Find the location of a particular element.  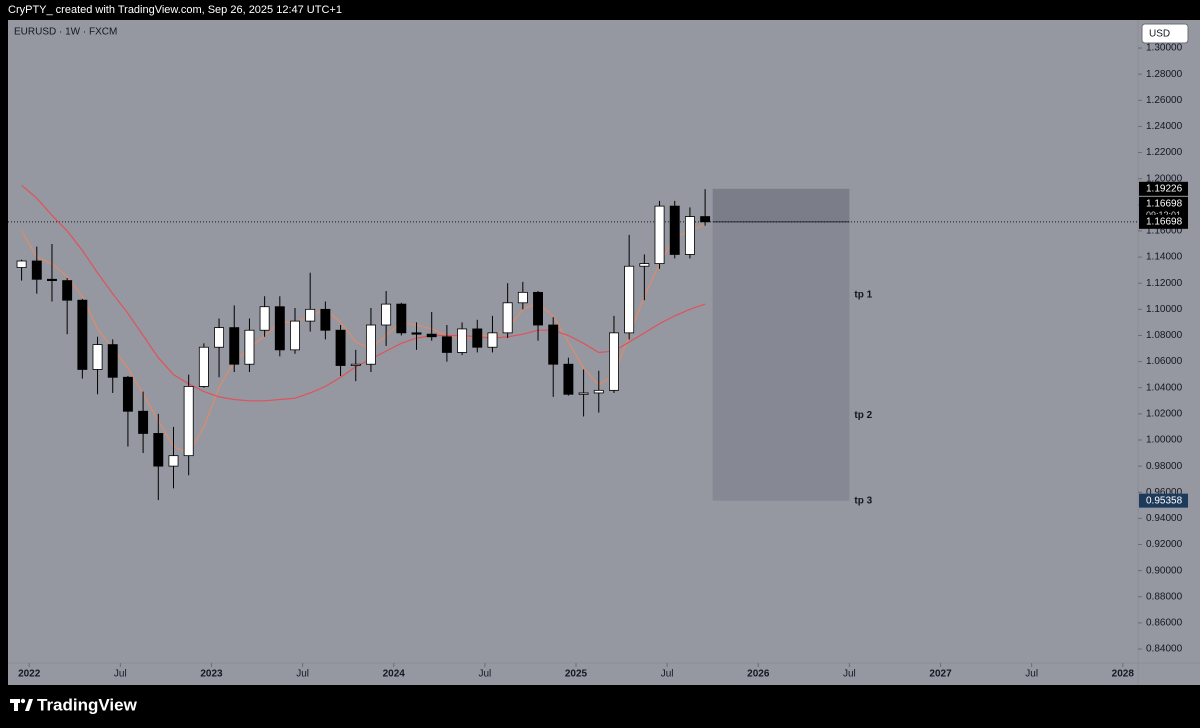

x-tick-label: 2028 is located at coordinates (1123, 674).